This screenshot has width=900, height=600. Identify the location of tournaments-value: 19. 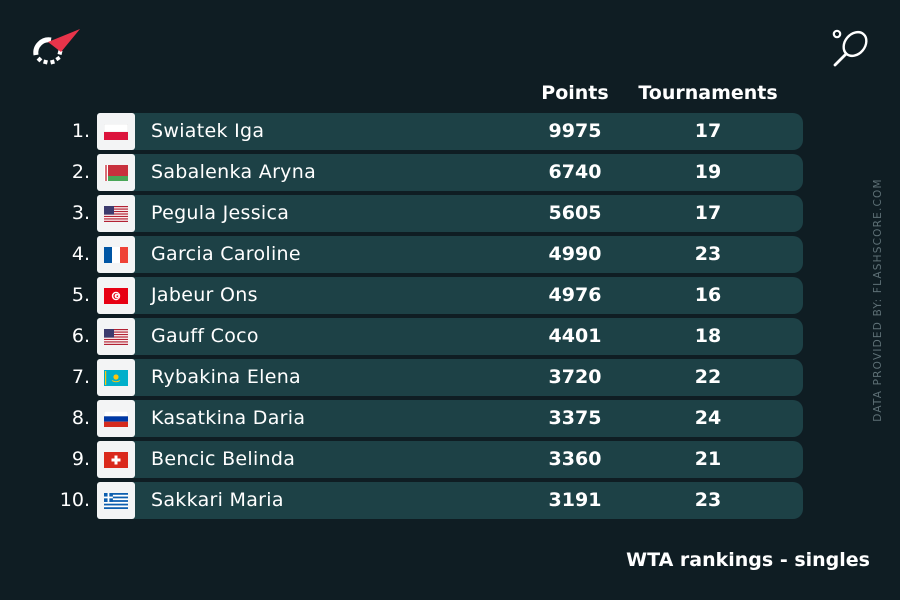
(708, 172).